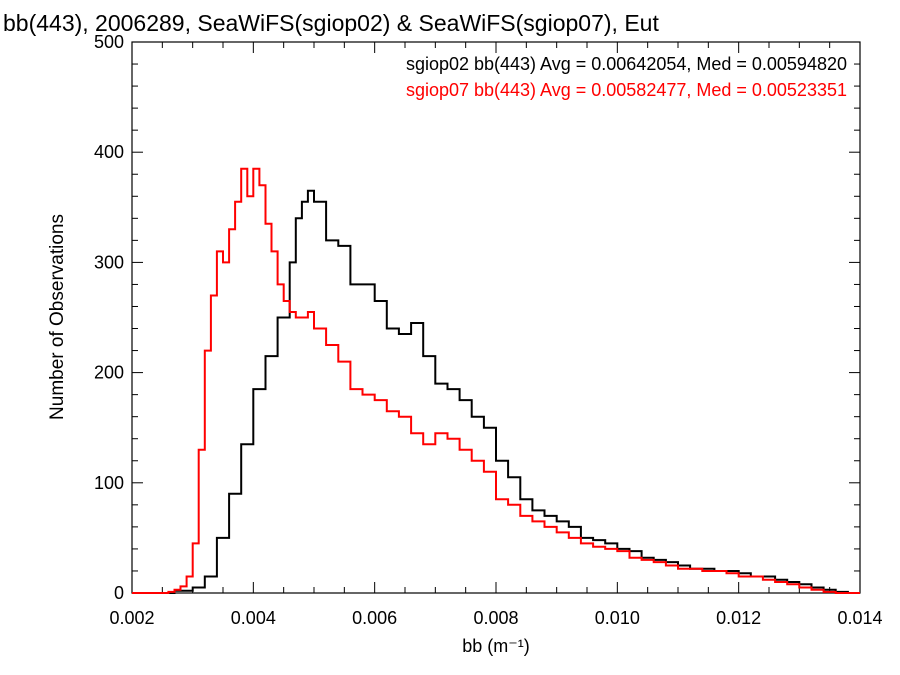 The width and height of the screenshot is (900, 675). I want to click on y-tick-label: 100, so click(109, 483).